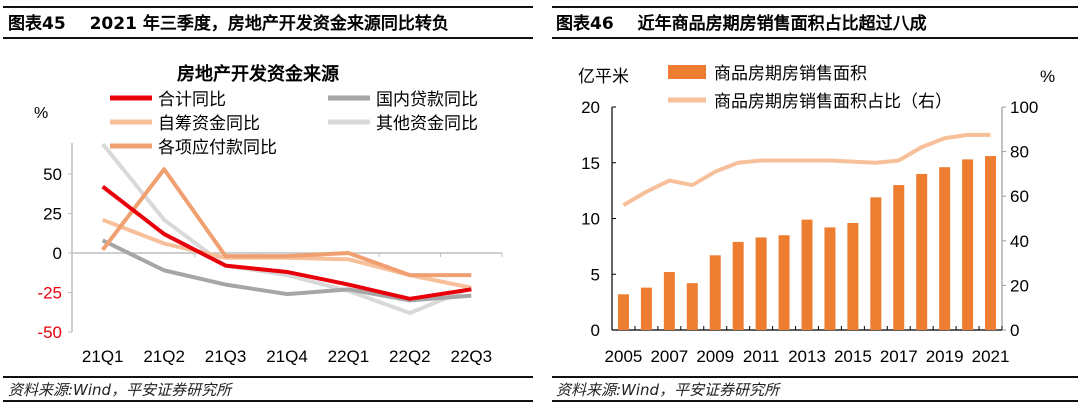 This screenshot has width=1080, height=408. I want to click on bar-2021, so click(991, 243).